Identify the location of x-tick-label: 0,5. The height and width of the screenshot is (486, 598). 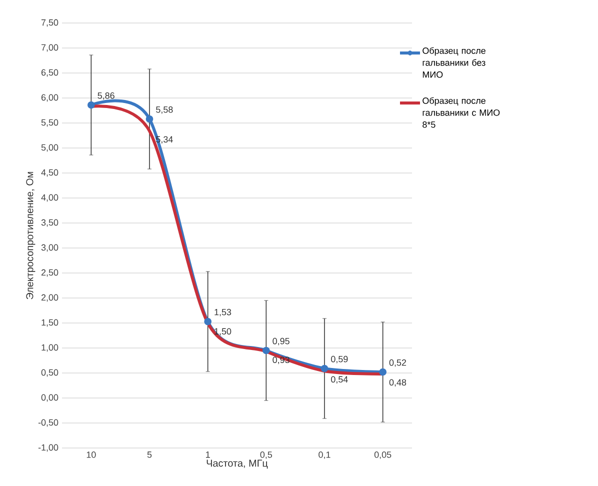
(266, 455).